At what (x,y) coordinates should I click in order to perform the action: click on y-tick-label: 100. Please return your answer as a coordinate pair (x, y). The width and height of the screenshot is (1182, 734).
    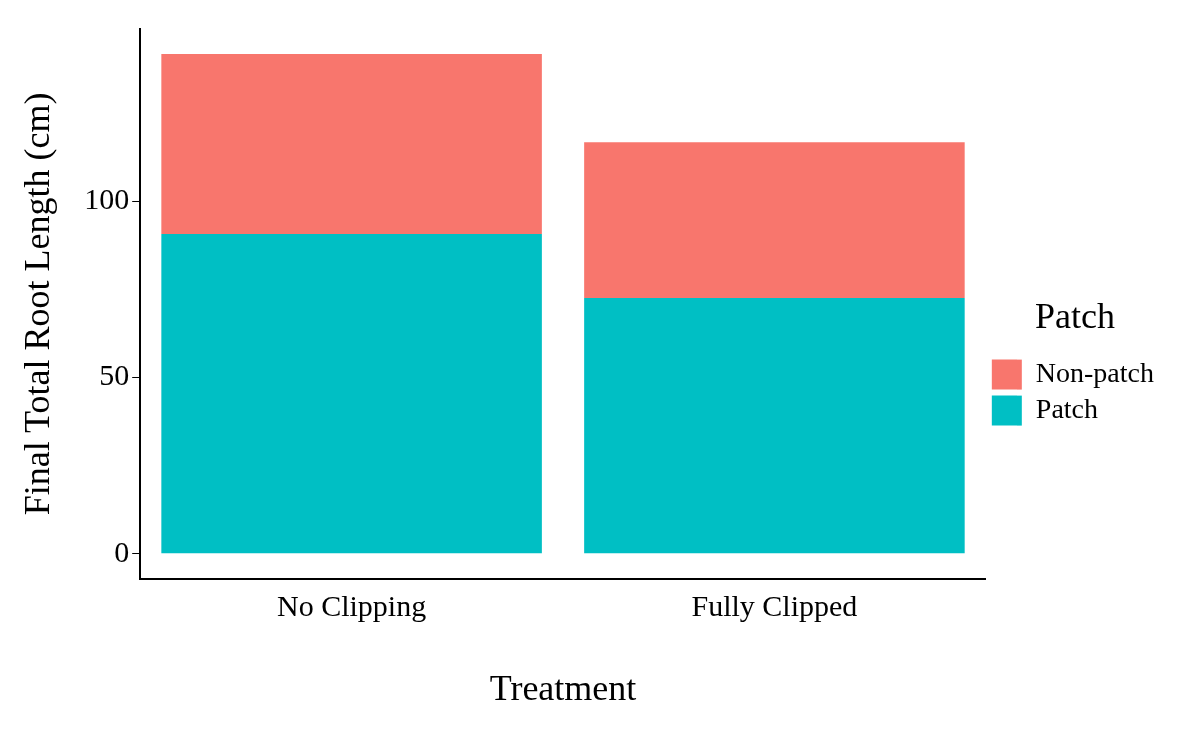
    Looking at the image, I should click on (107, 199).